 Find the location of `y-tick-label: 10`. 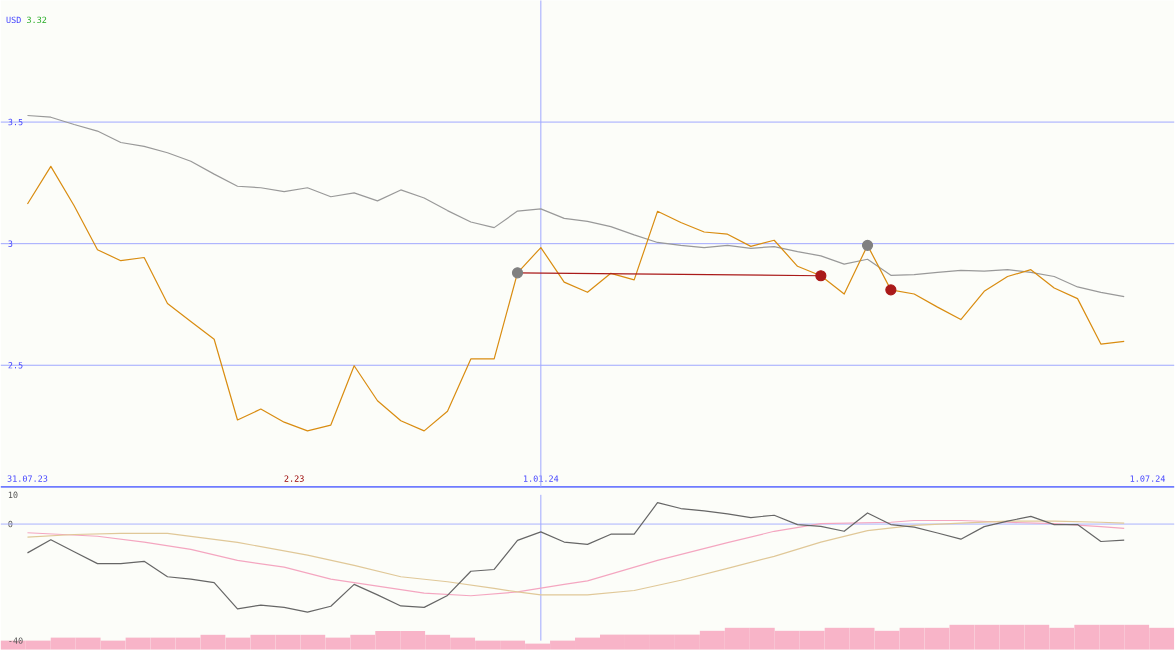

y-tick-label: 10 is located at coordinates (13, 495).